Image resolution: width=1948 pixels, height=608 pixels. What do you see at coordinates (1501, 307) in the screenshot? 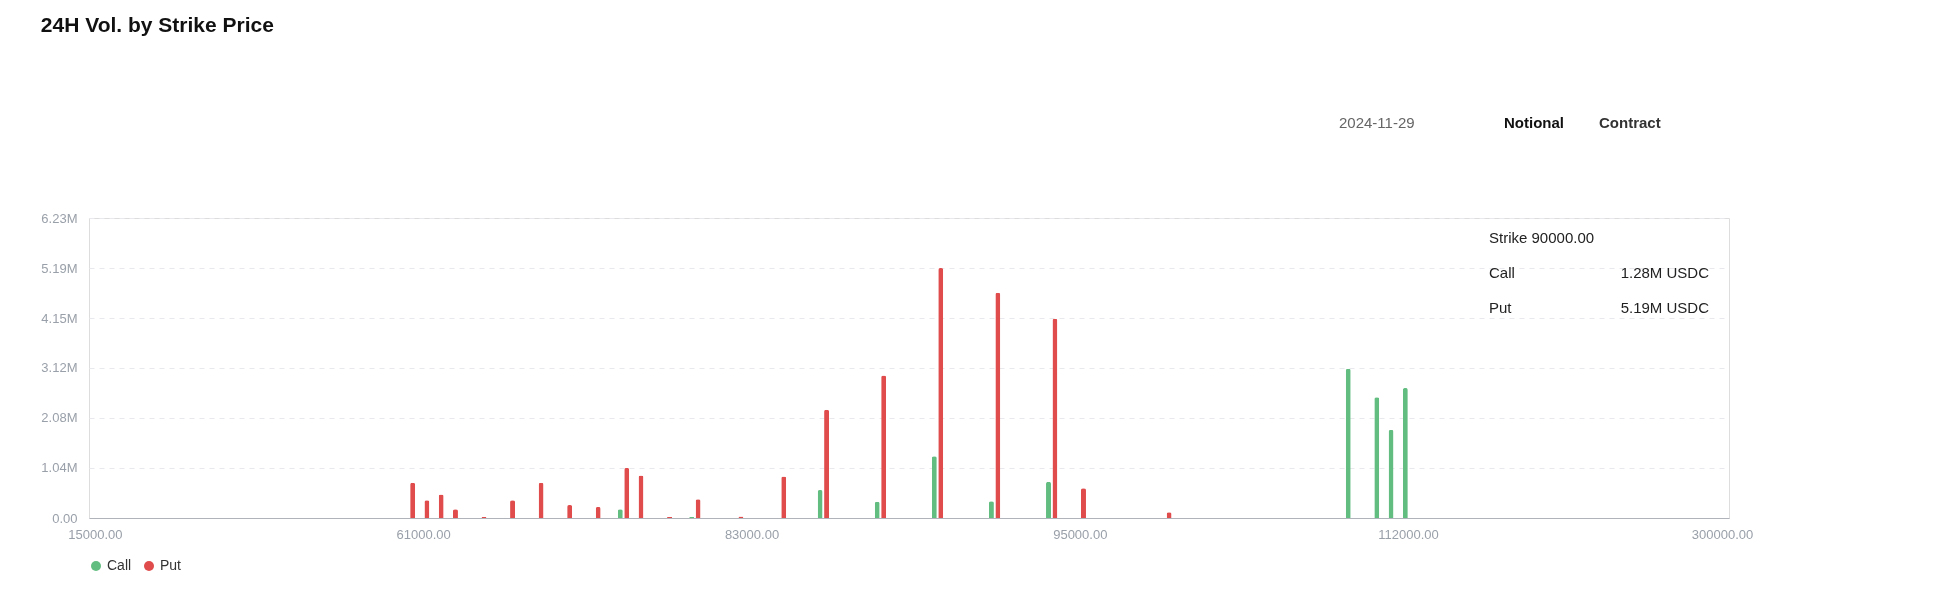
I see `annotation: Put` at bounding box center [1501, 307].